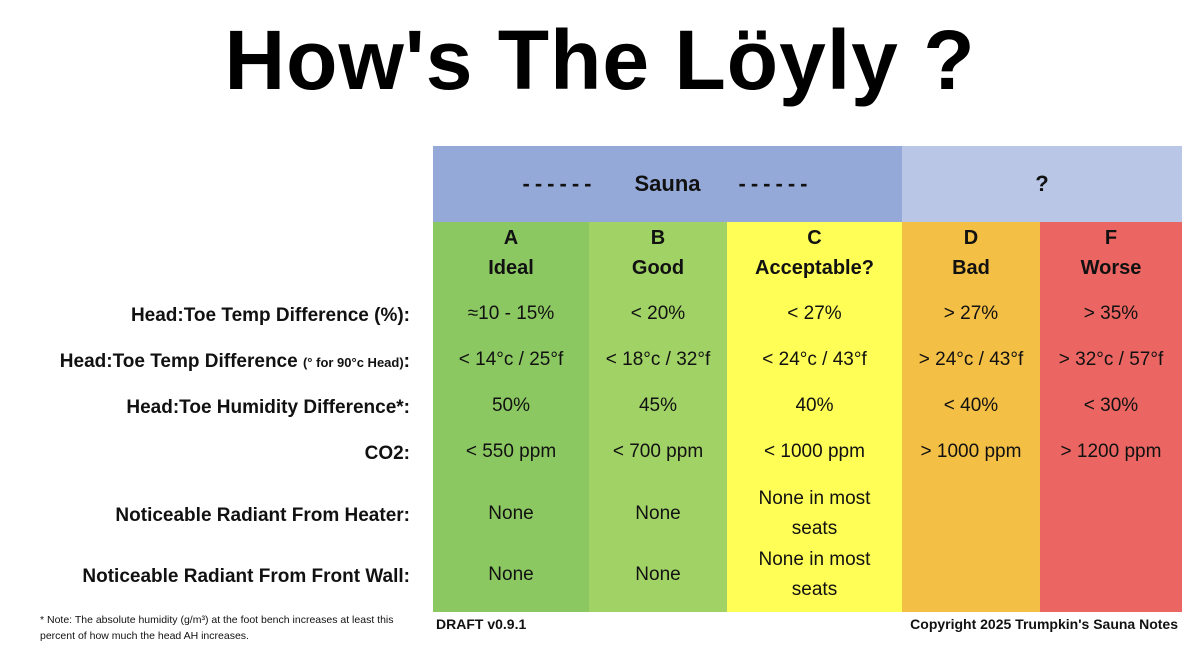  I want to click on copyright: Copyright 2025 Trumpkin's Sauna Notes, so click(1044, 624).